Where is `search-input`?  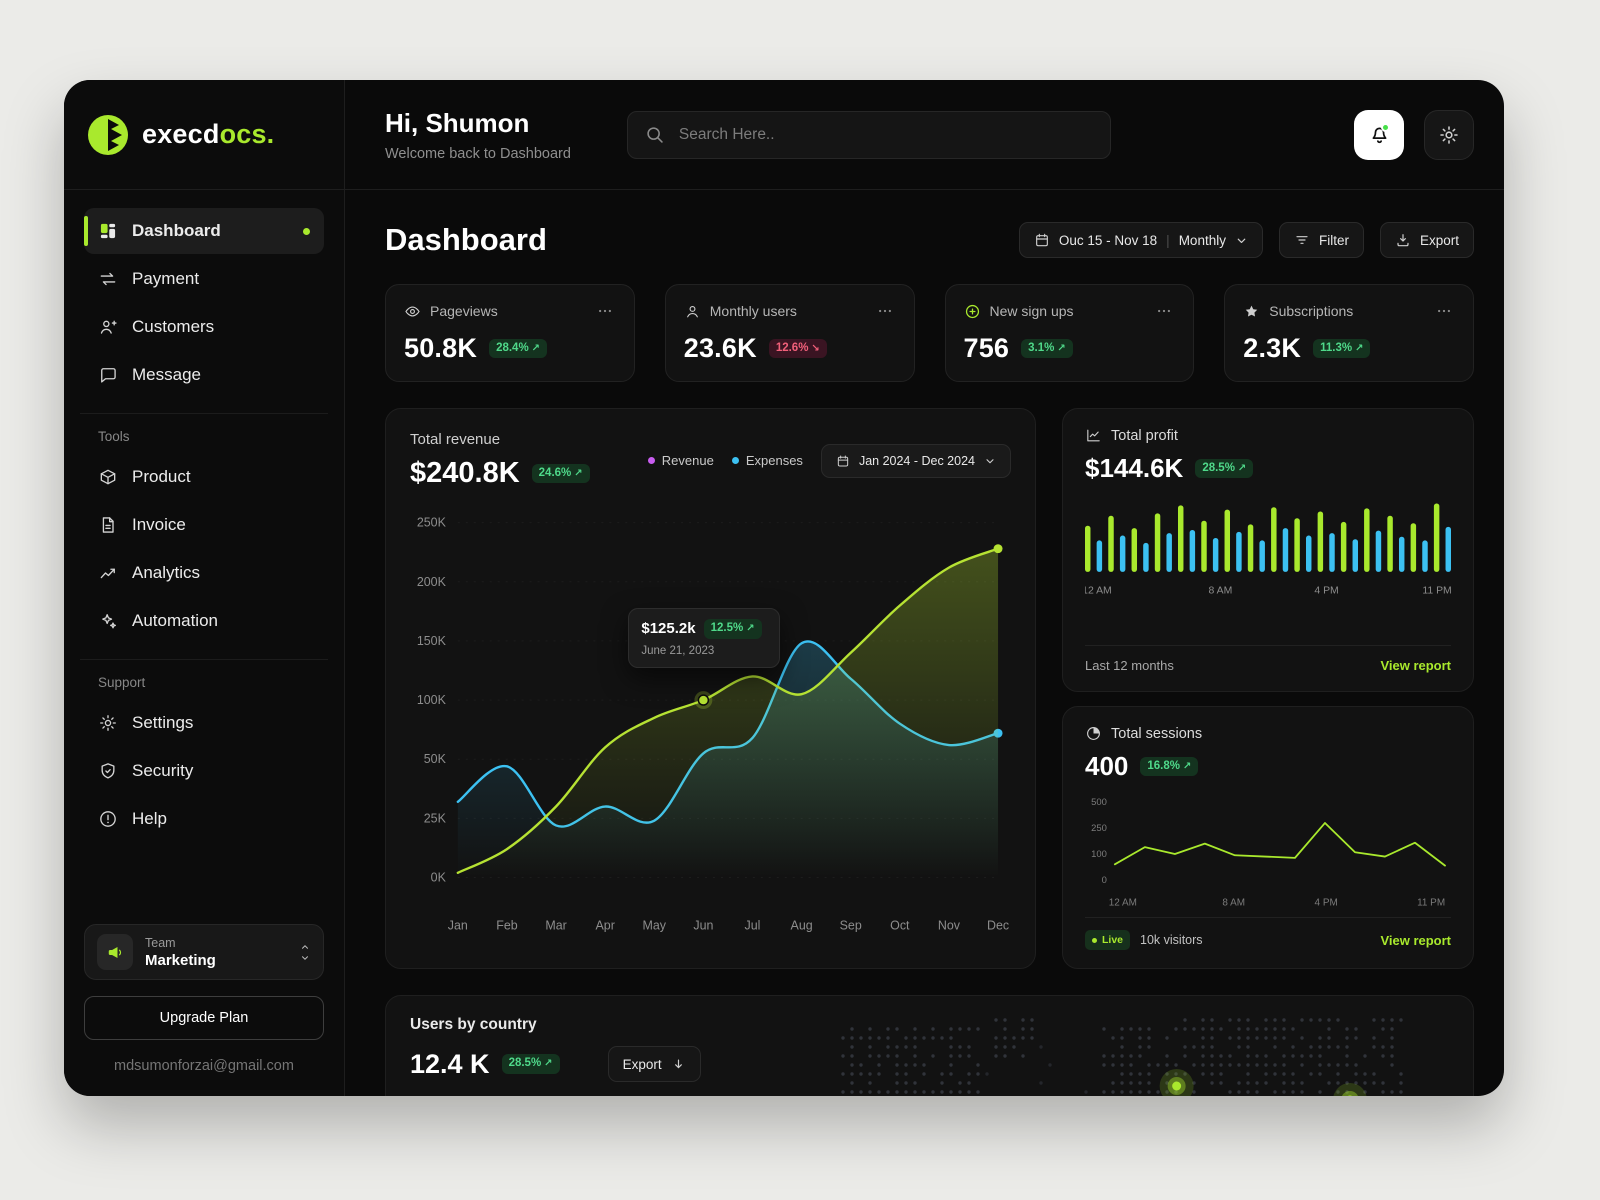 search-input is located at coordinates (885, 134).